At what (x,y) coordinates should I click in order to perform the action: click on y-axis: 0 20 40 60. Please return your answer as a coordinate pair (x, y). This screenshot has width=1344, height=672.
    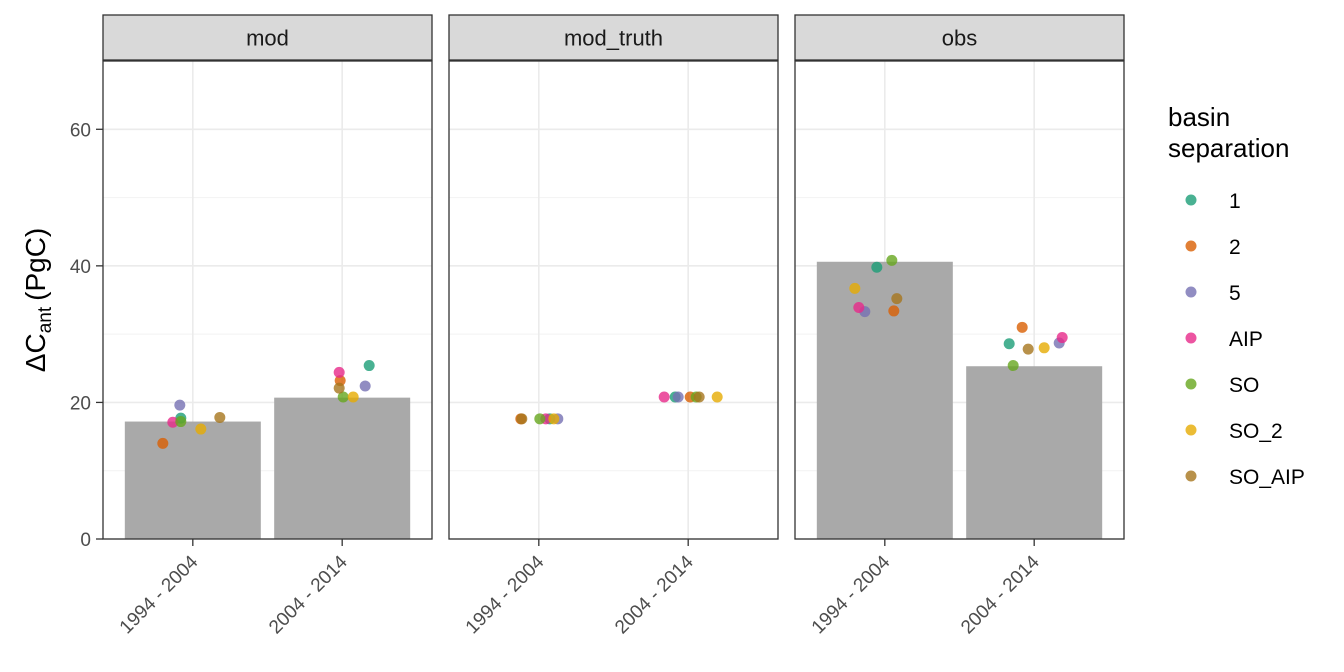
    Looking at the image, I should click on (86, 335).